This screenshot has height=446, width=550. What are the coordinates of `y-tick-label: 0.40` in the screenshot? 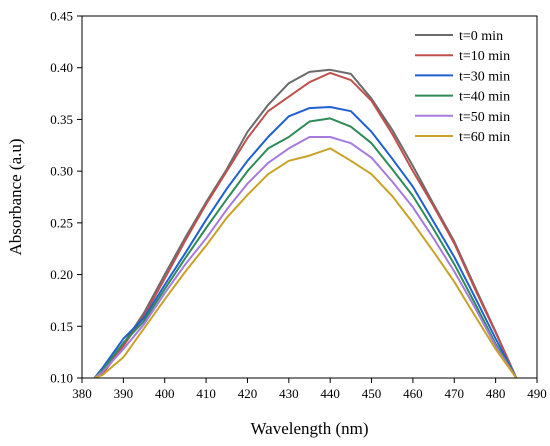 It's located at (61, 67).